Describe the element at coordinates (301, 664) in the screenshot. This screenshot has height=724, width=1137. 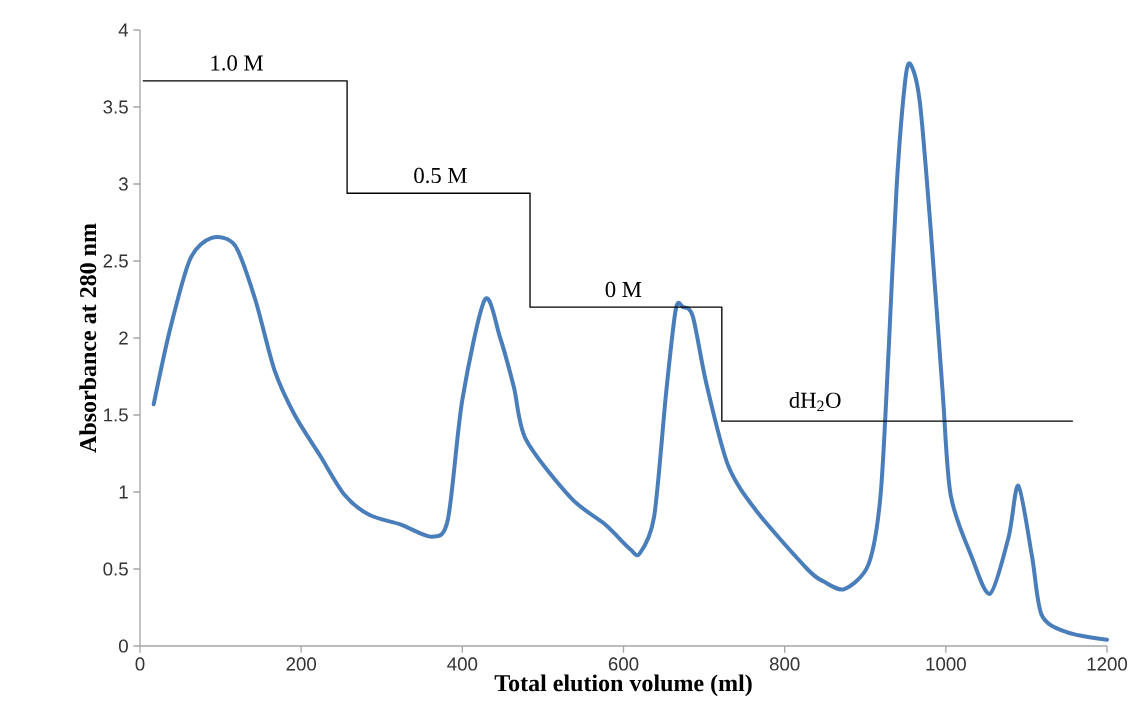
I see `x-tick-label: 200` at that location.